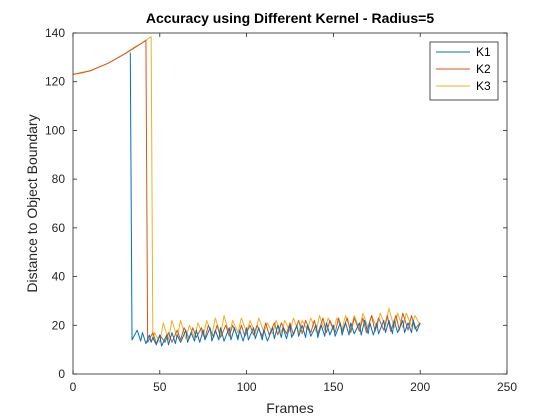 Image resolution: width=560 pixels, height=420 pixels. What do you see at coordinates (420, 387) in the screenshot?
I see `x-tick-label: 200` at bounding box center [420, 387].